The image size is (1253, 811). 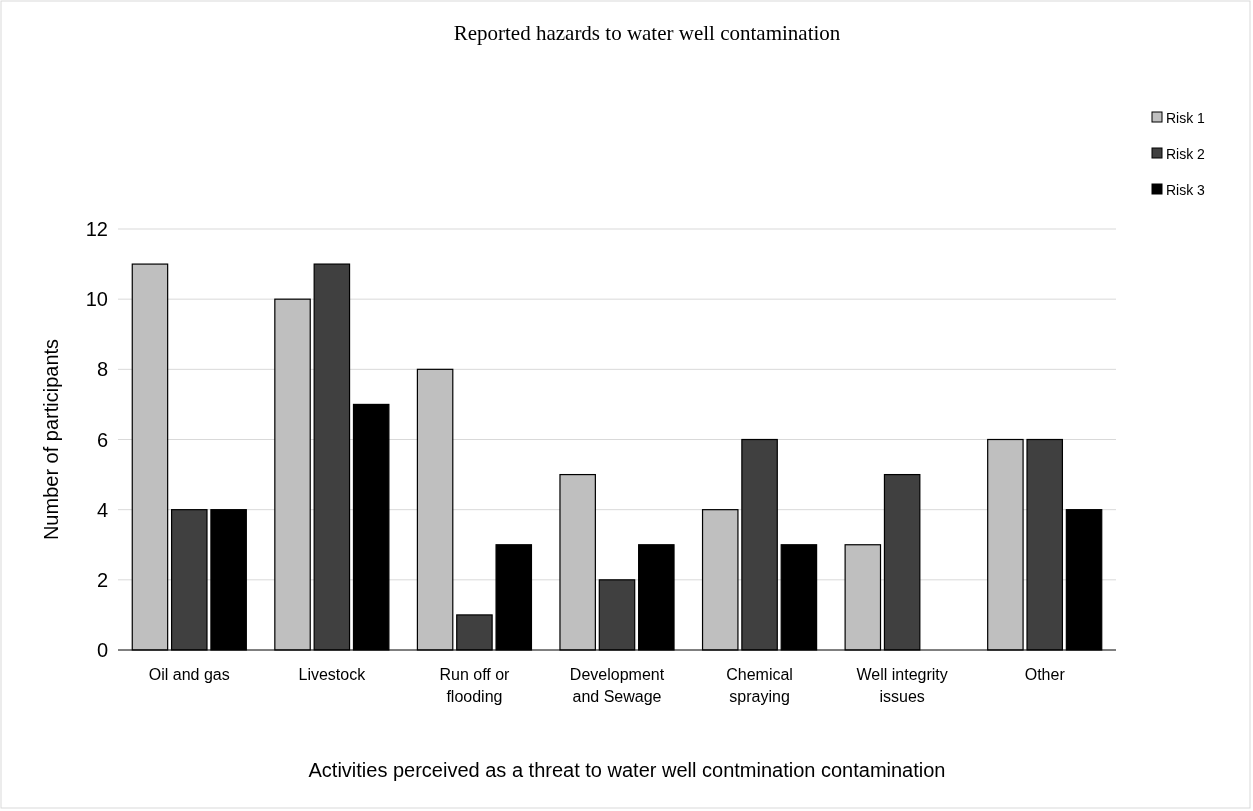 I want to click on x-tick-label: Chemical spraying, so click(x=759, y=685).